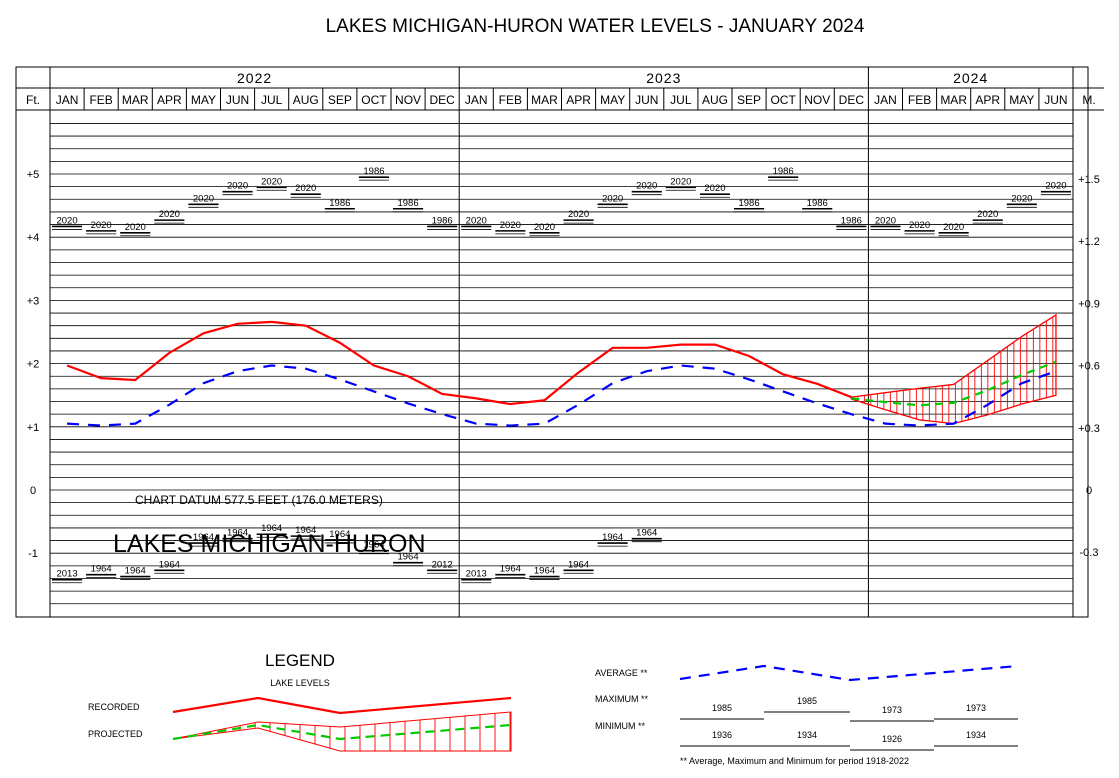 This screenshot has width=1119, height=778. Describe the element at coordinates (1089, 553) in the screenshot. I see `m-tick-label: -0.3` at that location.